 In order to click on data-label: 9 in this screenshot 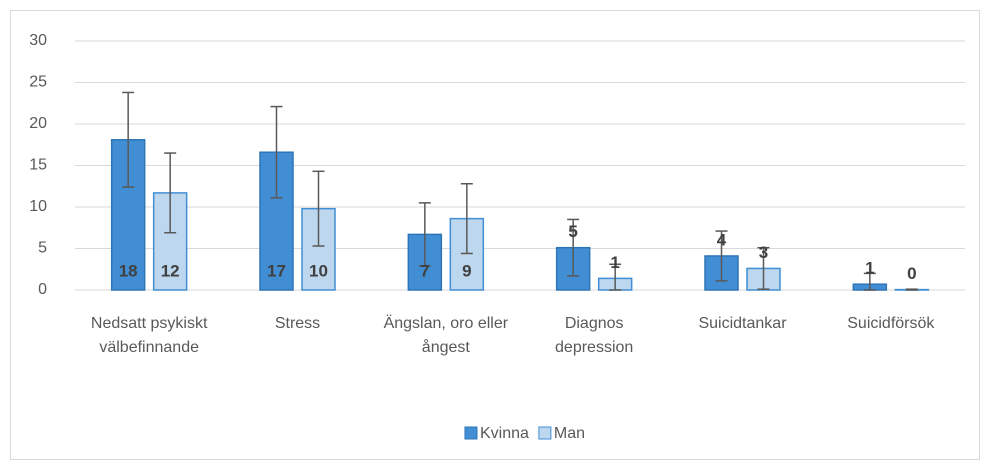, I will do `click(466, 270)`.